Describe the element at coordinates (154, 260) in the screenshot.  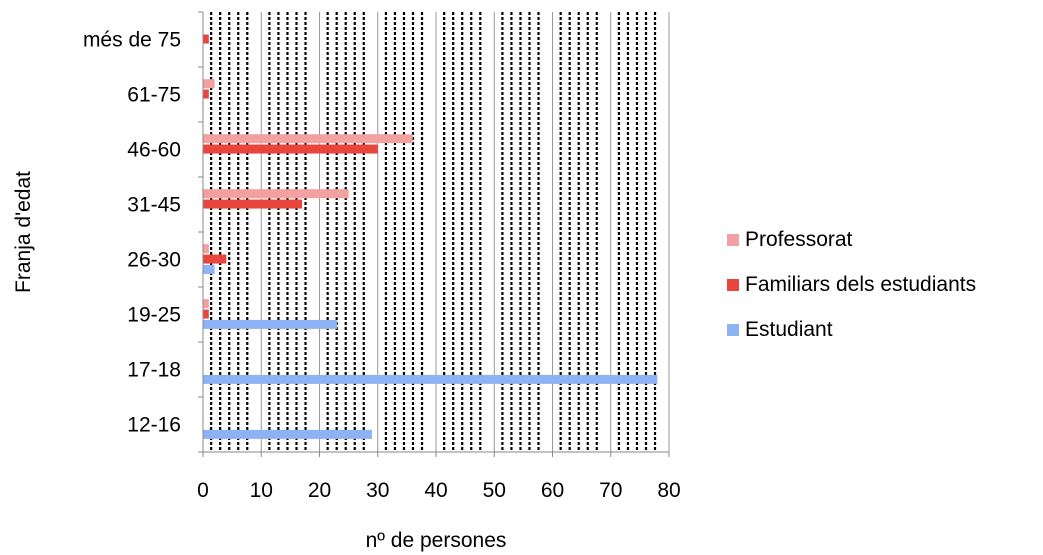
I see `y-tick-label: 26-30` at that location.